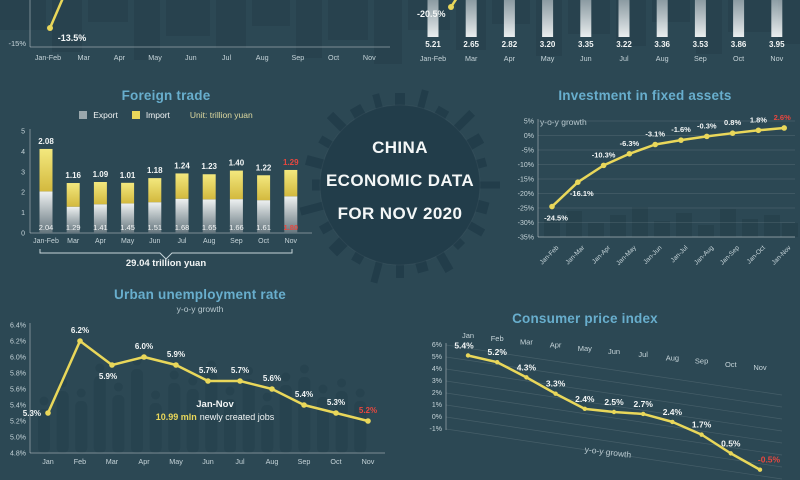 The height and width of the screenshot is (480, 800). What do you see at coordinates (127, 227) in the screenshot?
I see `export-value-label: 1.45` at bounding box center [127, 227].